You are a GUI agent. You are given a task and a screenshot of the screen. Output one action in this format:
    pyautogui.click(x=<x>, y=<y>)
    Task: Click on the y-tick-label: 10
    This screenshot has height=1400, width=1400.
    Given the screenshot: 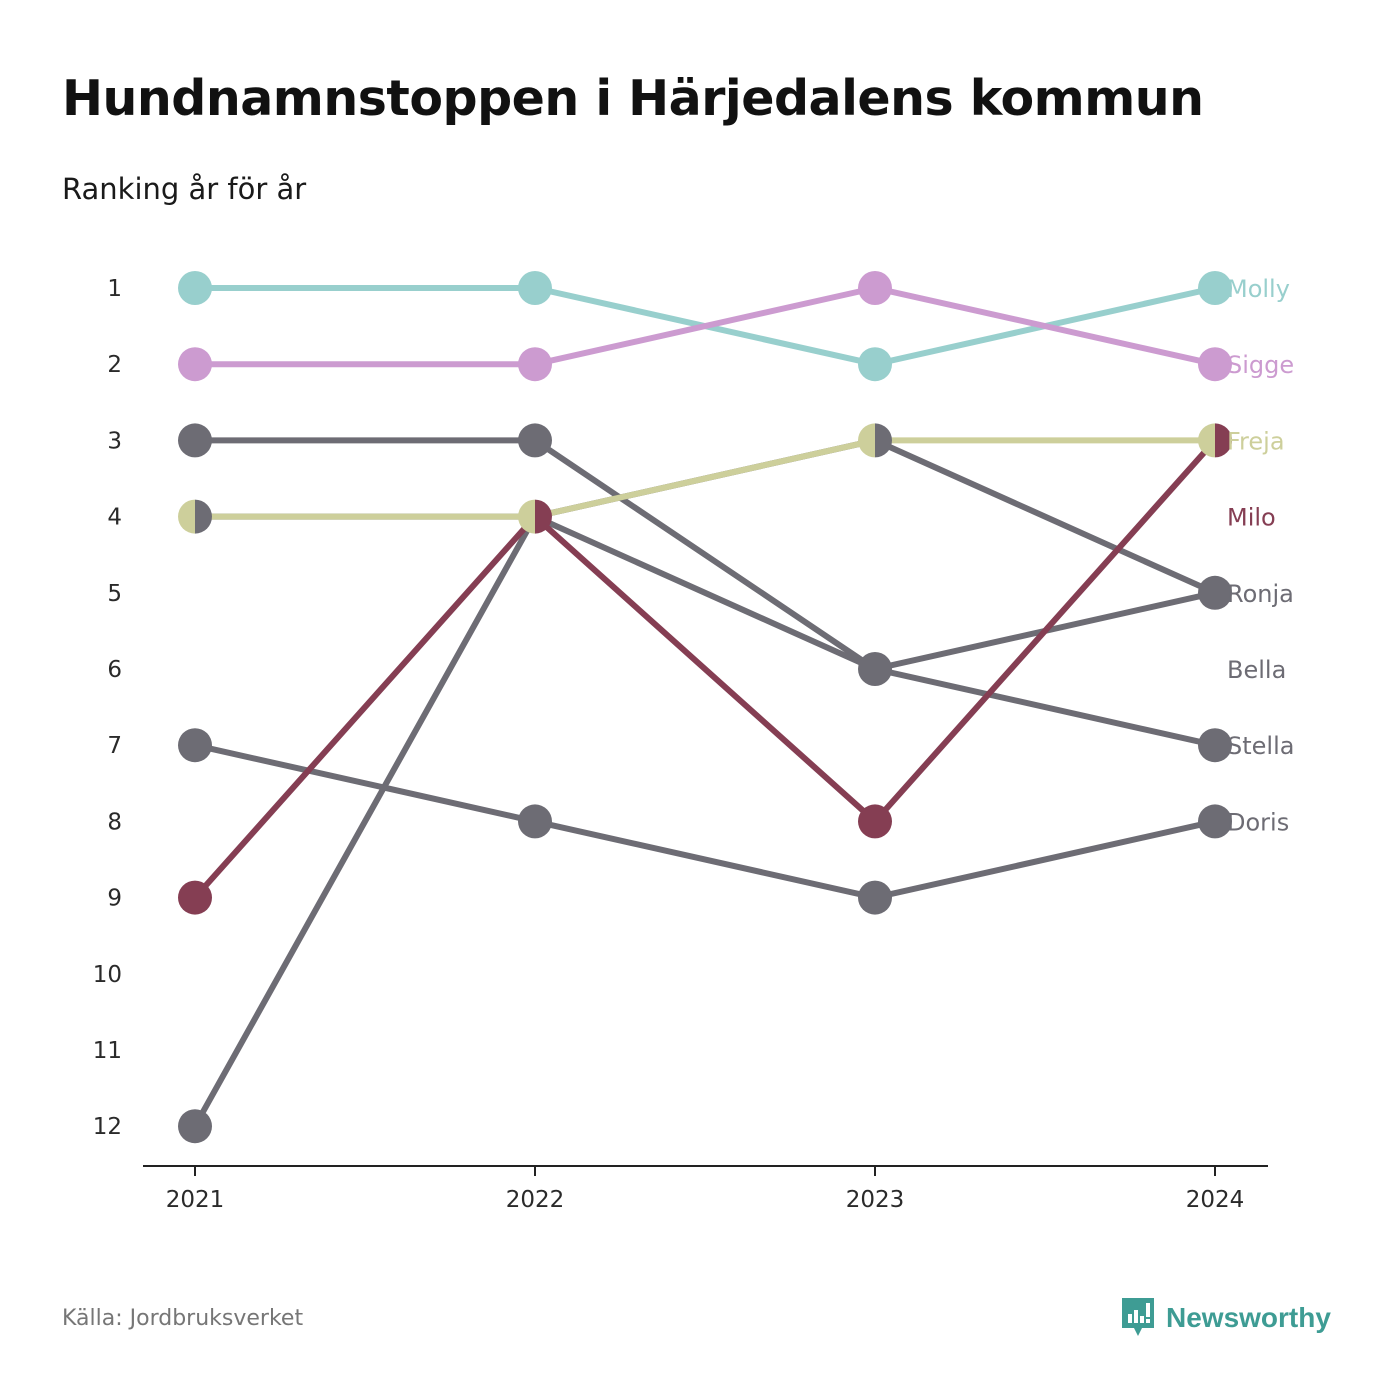 What is the action you would take?
    pyautogui.click(x=107, y=975)
    